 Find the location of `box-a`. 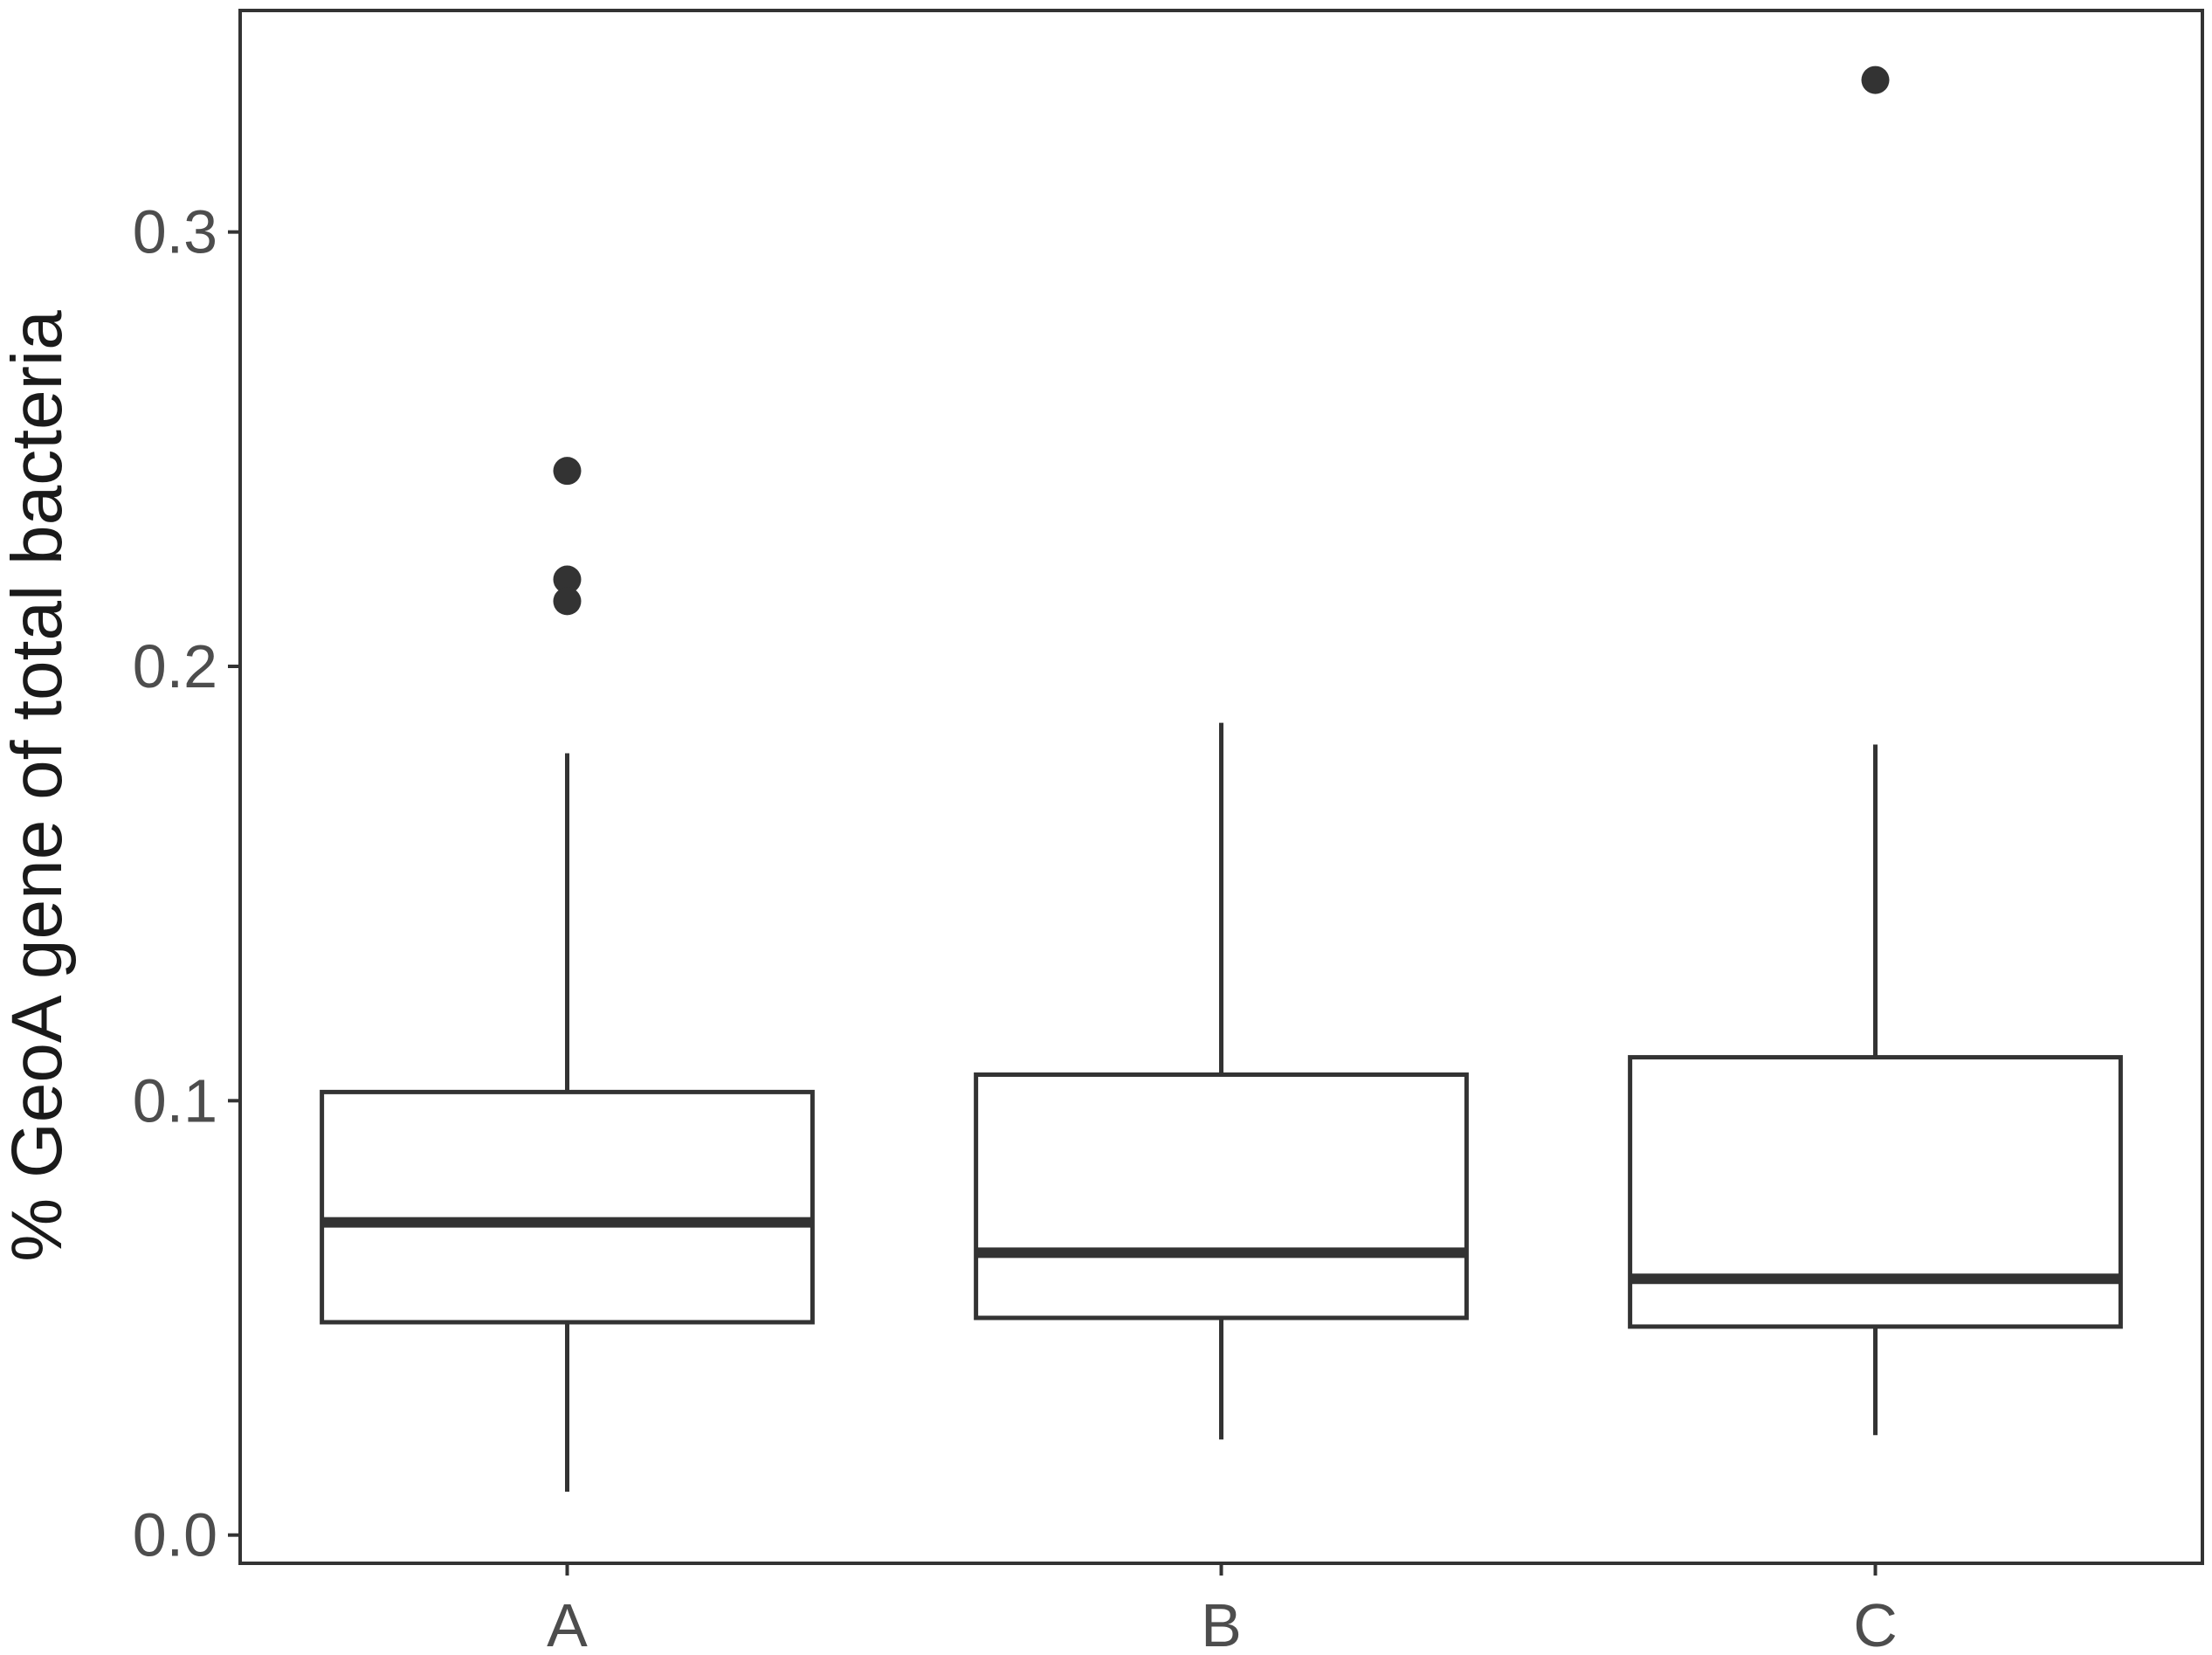

box-a is located at coordinates (567, 974).